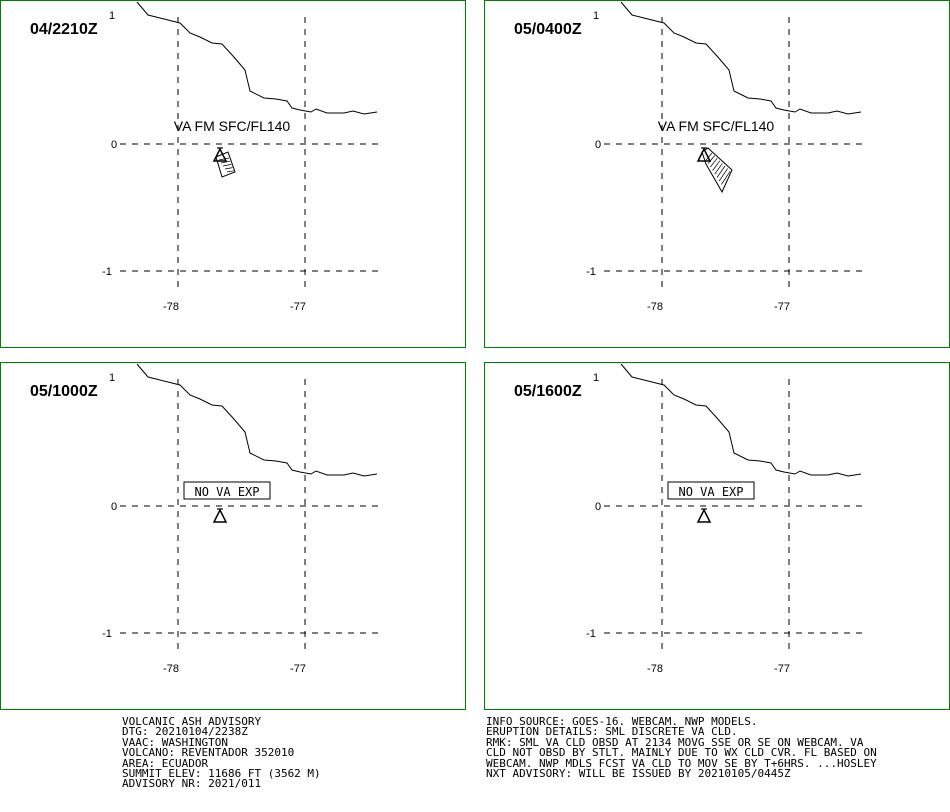 The width and height of the screenshot is (950, 812). I want to click on remarks-line: ERUPTION DETAILS: SML DISCRETE VA CLD., so click(612, 732).